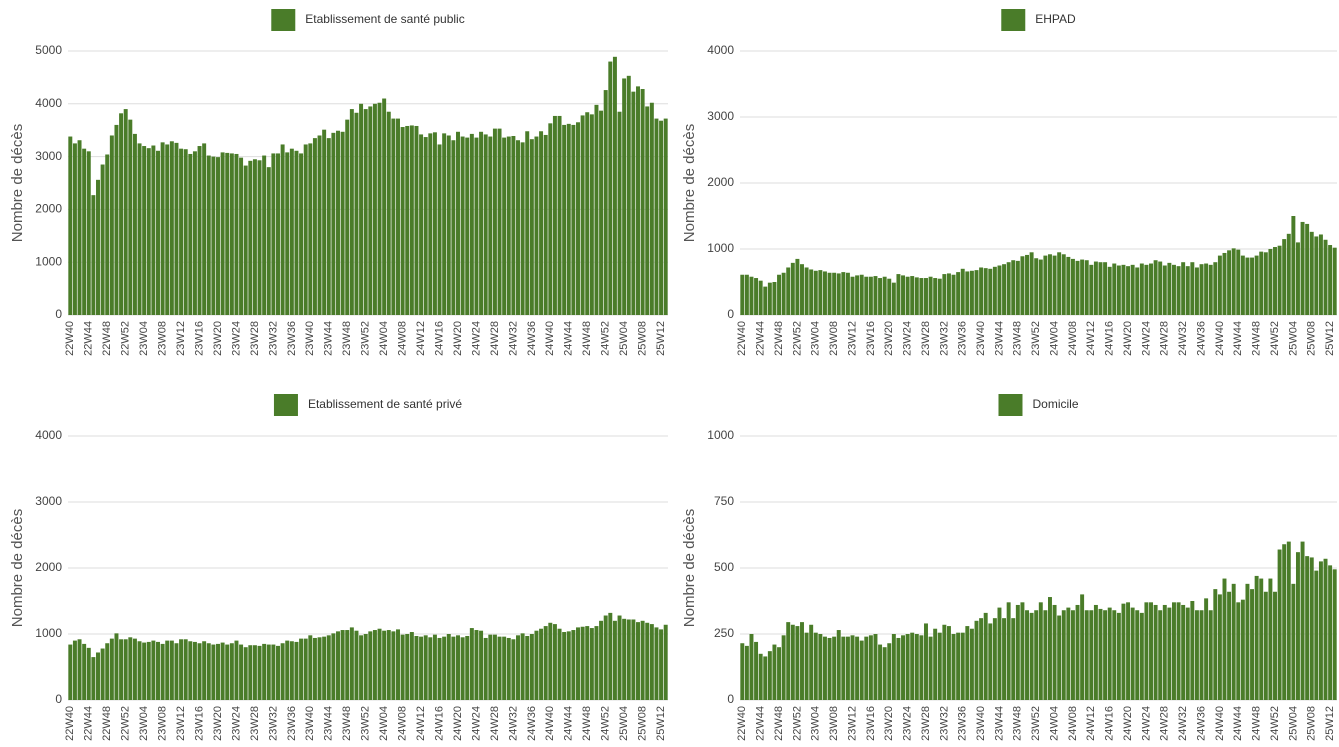  What do you see at coordinates (48, 103) in the screenshot?
I see `y-tick-label: 4000` at bounding box center [48, 103].